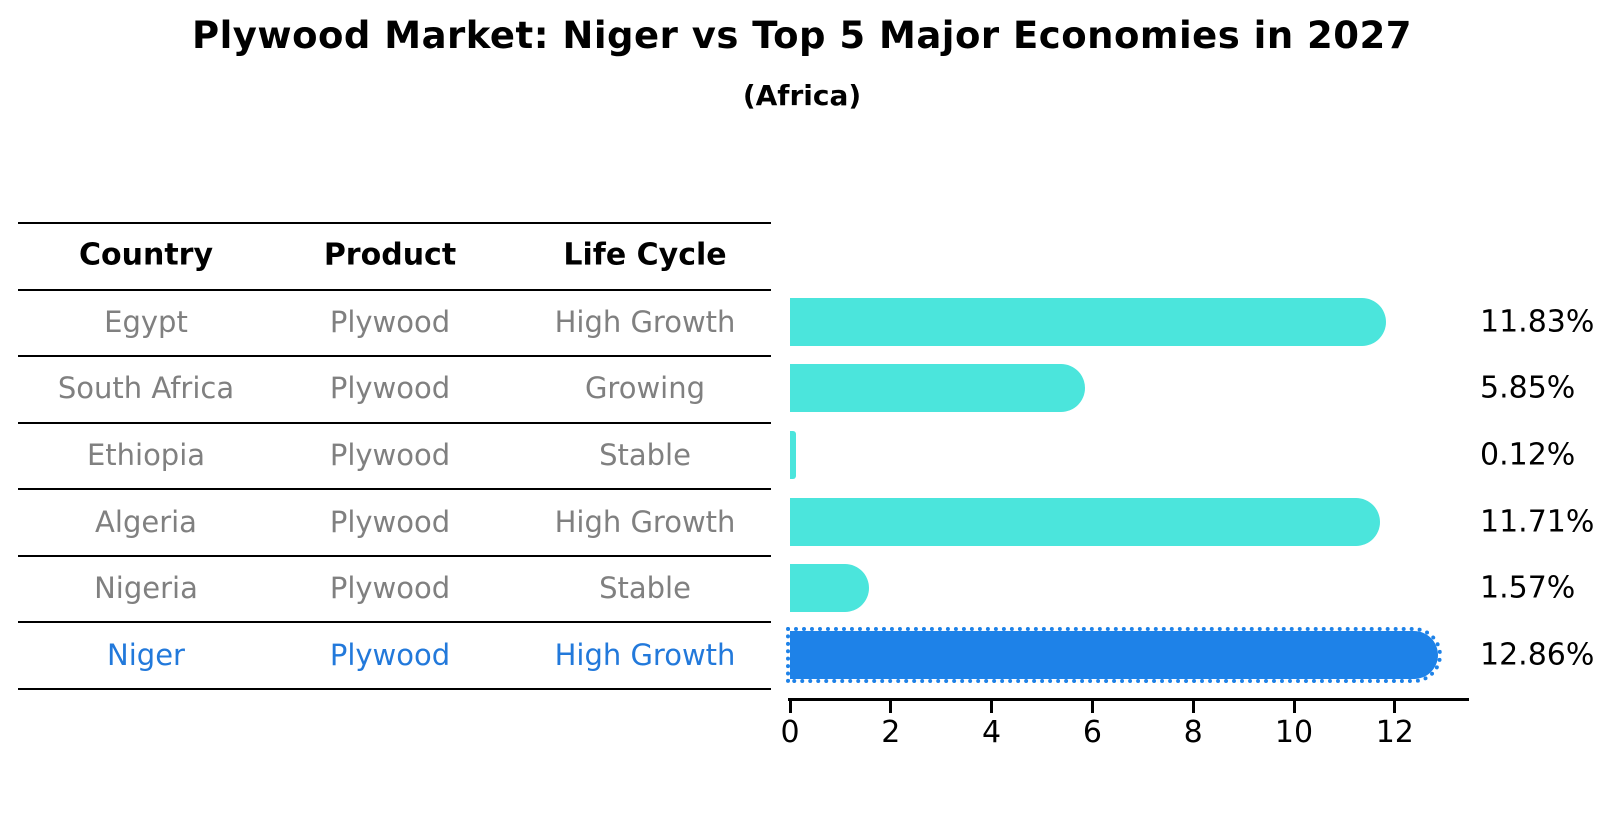  What do you see at coordinates (1128, 699) in the screenshot?
I see `x-axis-line` at bounding box center [1128, 699].